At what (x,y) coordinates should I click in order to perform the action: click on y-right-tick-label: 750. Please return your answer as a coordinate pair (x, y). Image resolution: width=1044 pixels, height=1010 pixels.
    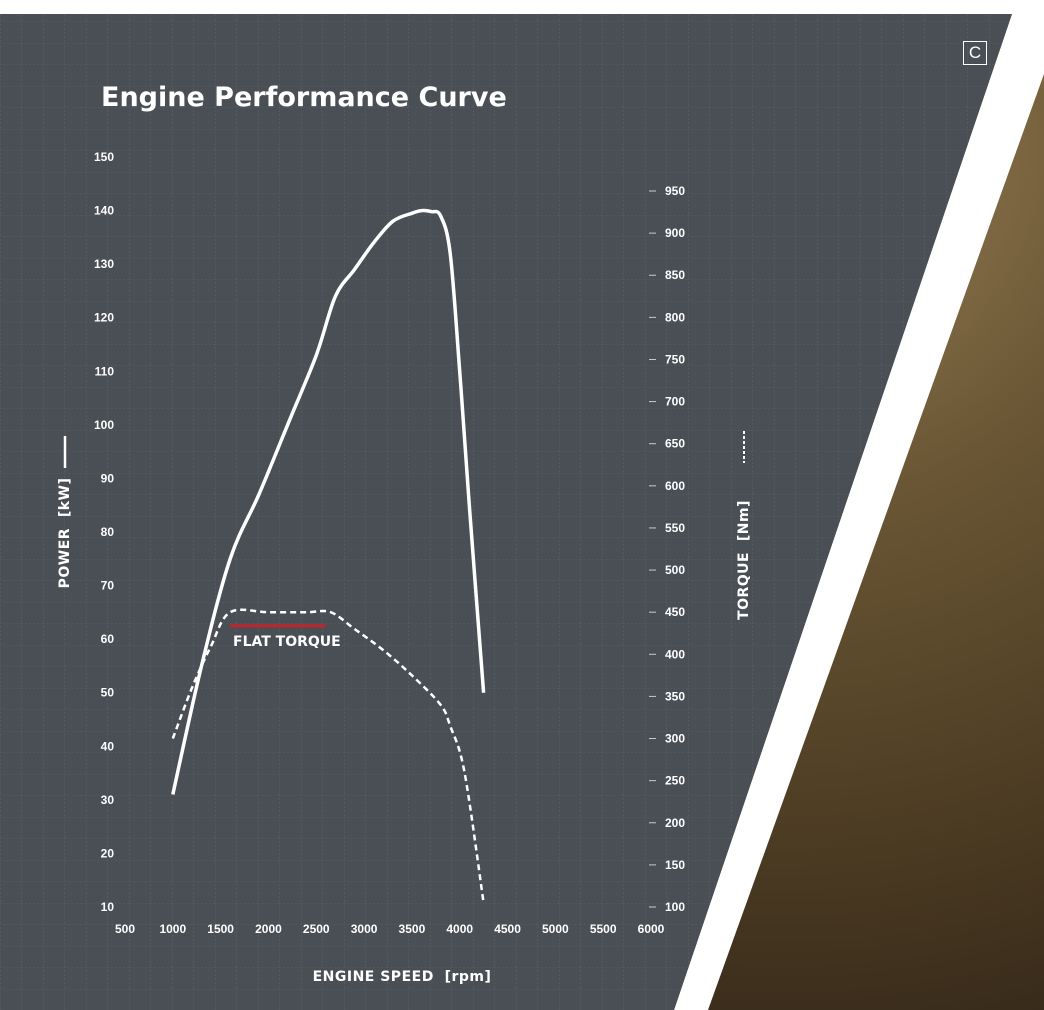
    Looking at the image, I should click on (675, 359).